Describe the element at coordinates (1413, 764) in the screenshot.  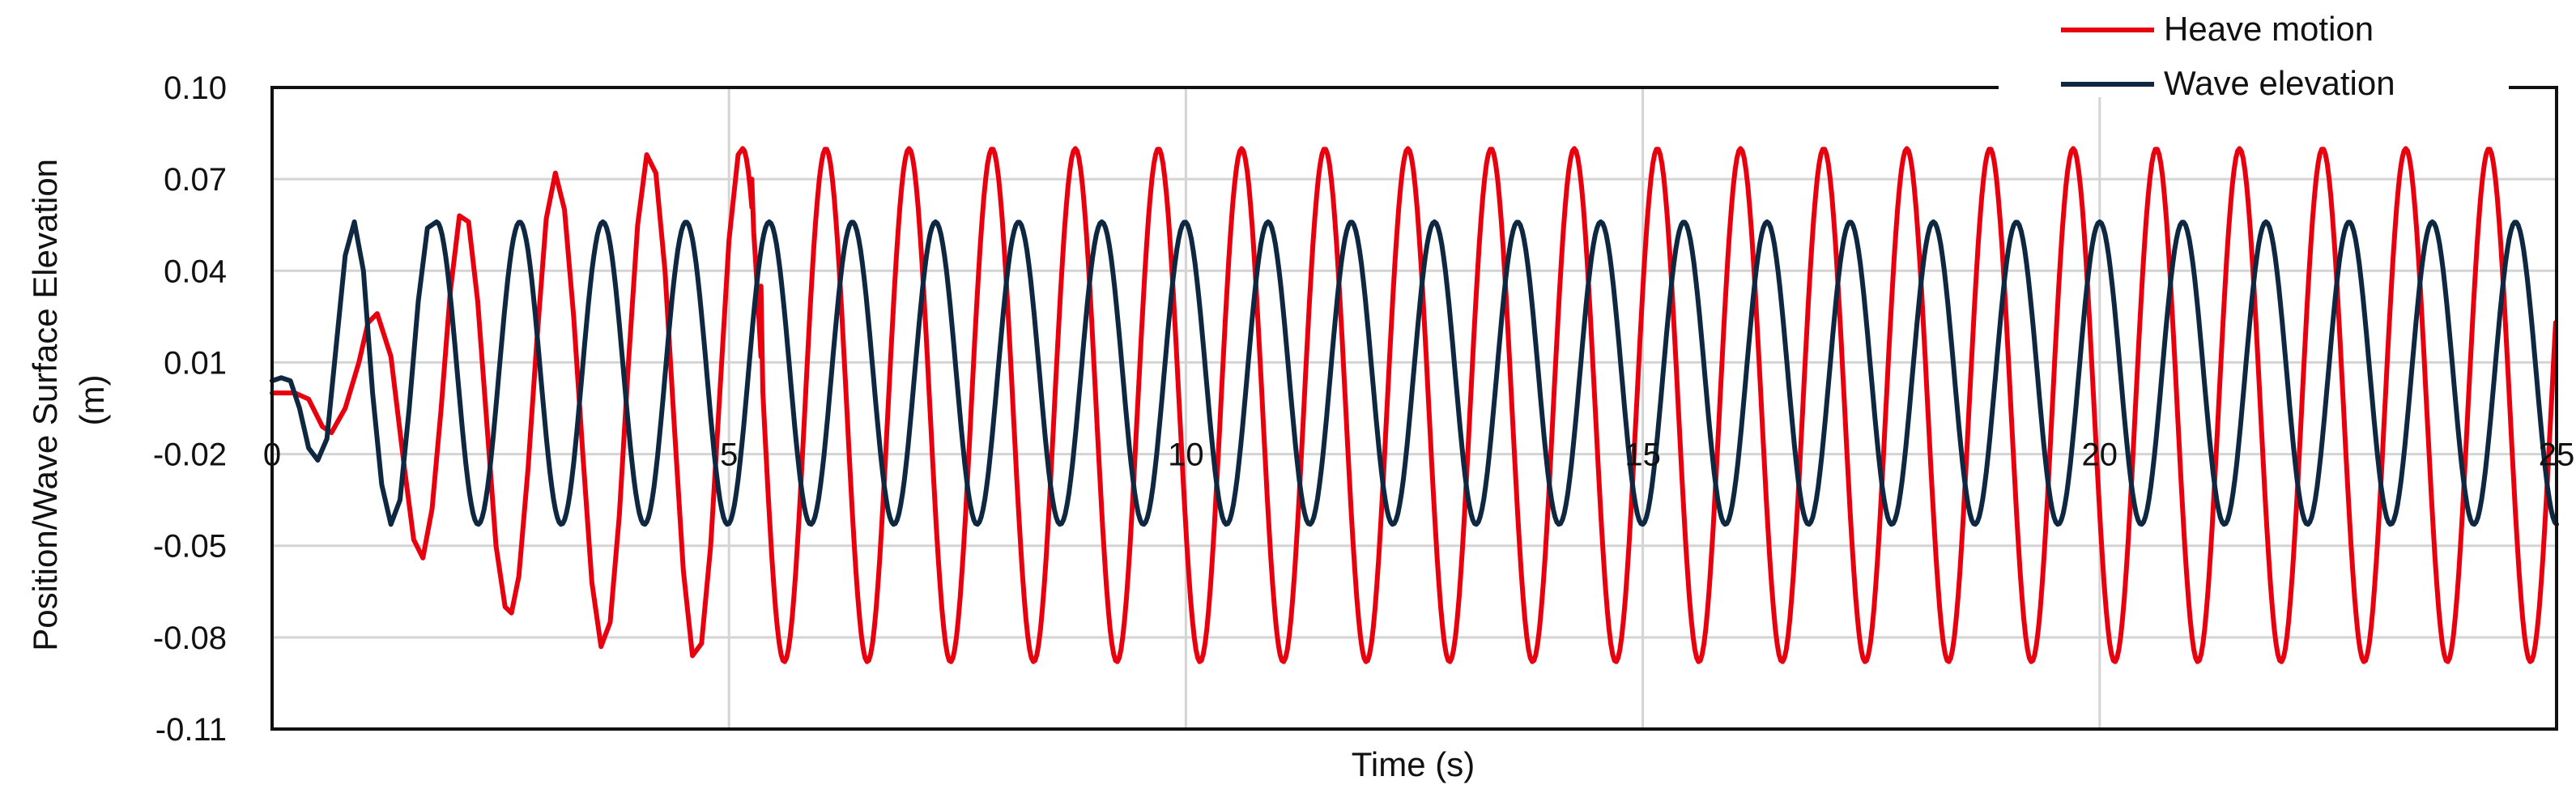
I see `x-axis-title: Time (s)` at that location.